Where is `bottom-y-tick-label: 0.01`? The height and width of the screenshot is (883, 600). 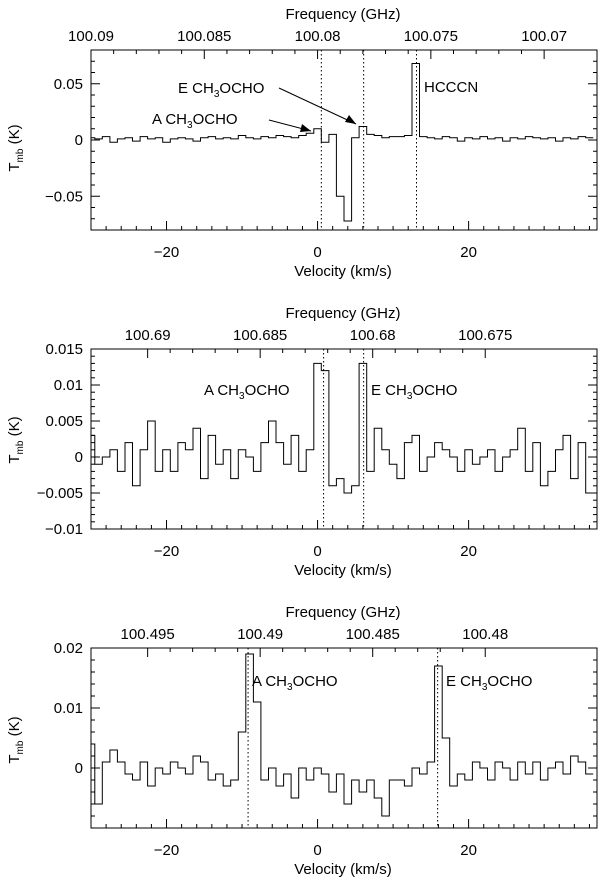 bottom-y-tick-label: 0.01 is located at coordinates (68, 708).